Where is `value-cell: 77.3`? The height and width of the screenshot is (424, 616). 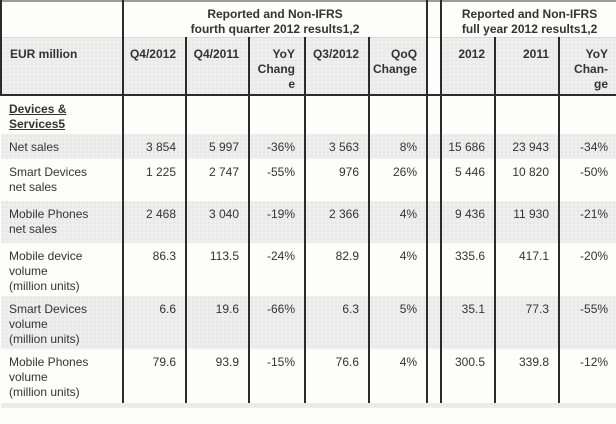 value-cell: 77.3 is located at coordinates (528, 322).